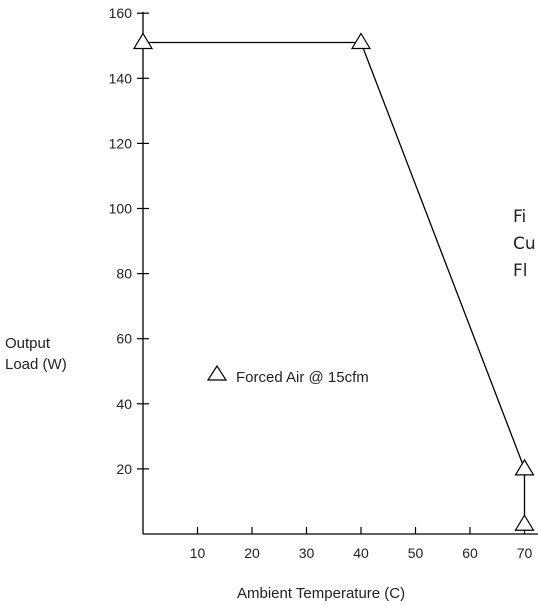  I want to click on y-tick-label: 120, so click(121, 143).